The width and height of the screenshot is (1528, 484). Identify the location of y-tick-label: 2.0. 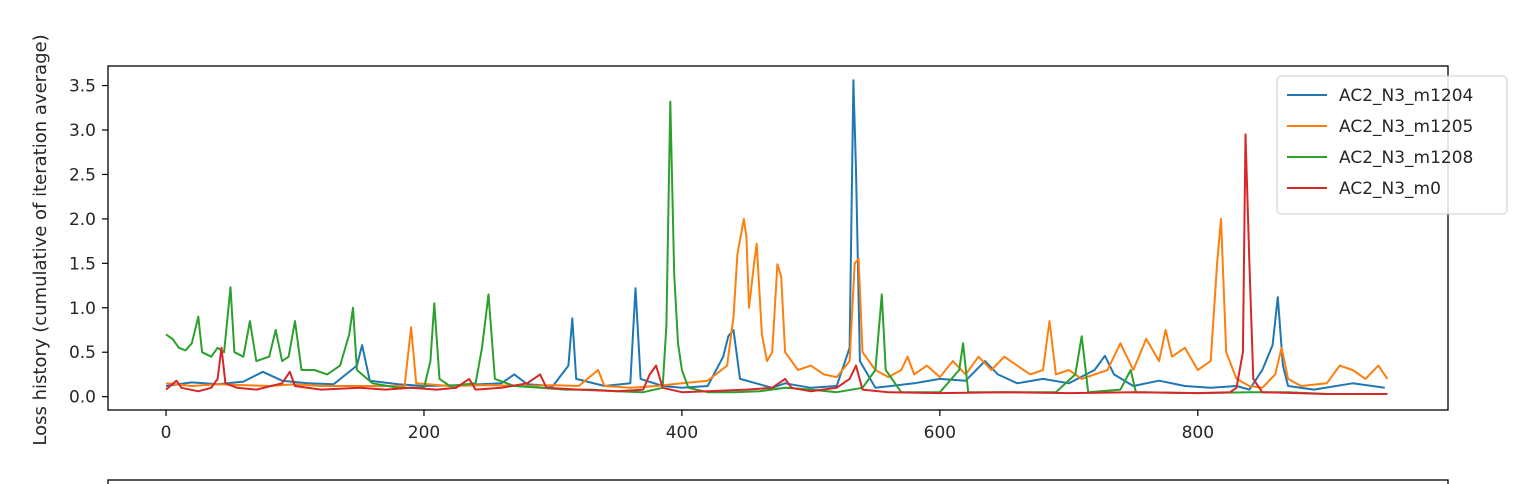
(82, 220).